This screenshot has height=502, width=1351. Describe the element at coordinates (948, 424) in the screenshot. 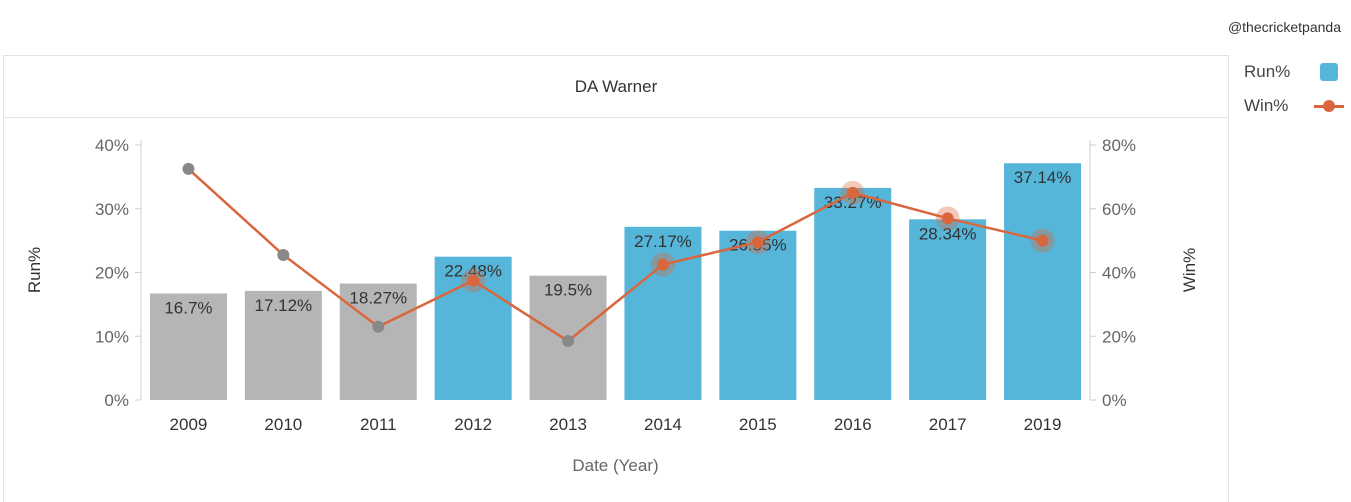

I see `x-tick-label-2017: 2017` at that location.